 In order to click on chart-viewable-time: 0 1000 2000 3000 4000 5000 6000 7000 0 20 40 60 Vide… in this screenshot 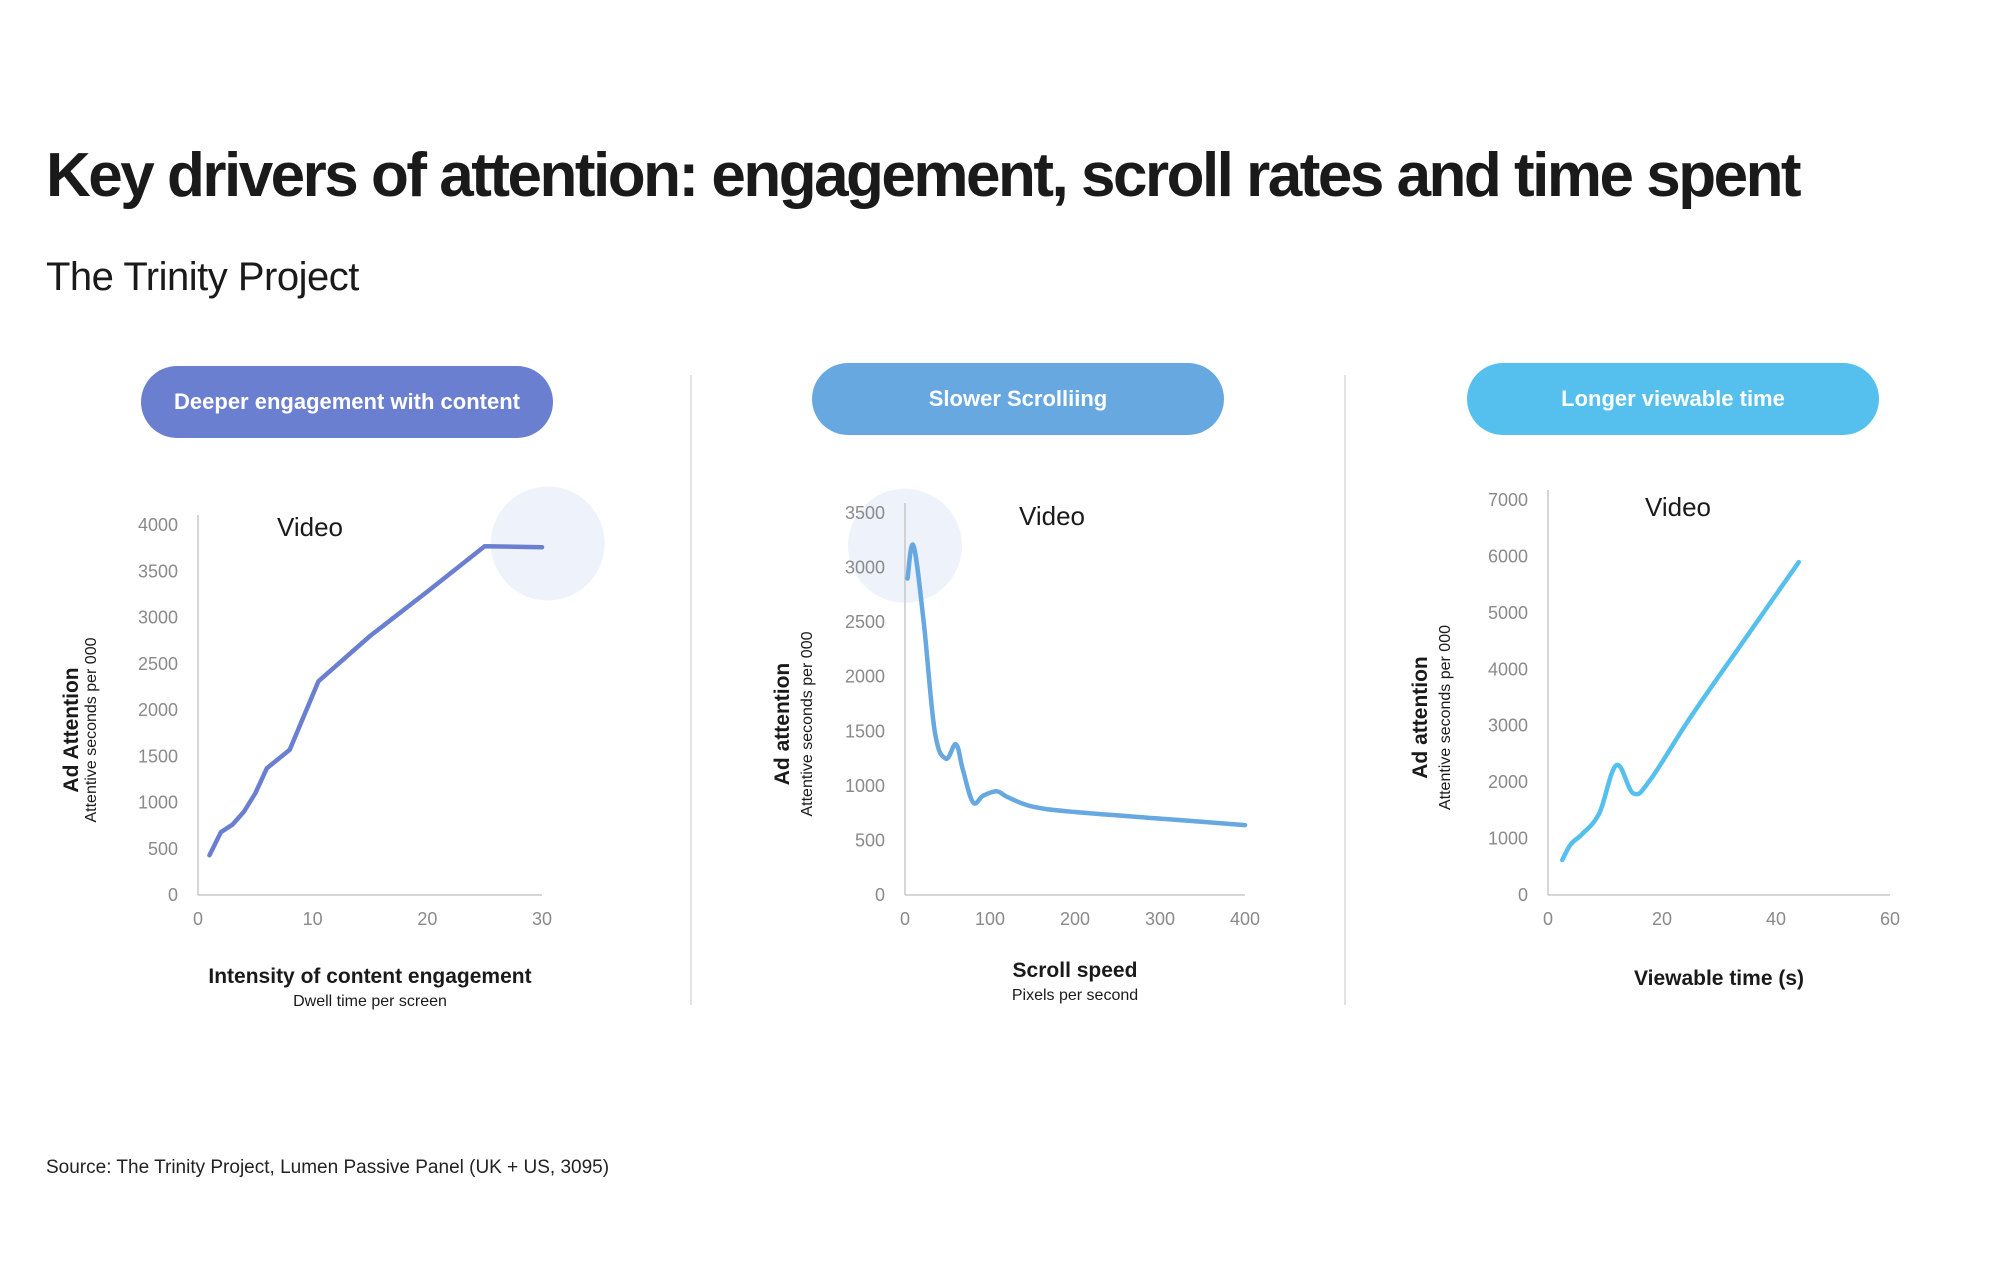, I will do `click(1680, 750)`.